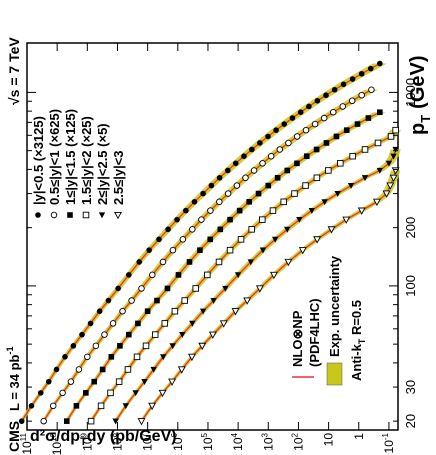  What do you see at coordinates (54, 157) in the screenshot?
I see `legend-label: 0.5≤|y|<1 (×625)` at bounding box center [54, 157].